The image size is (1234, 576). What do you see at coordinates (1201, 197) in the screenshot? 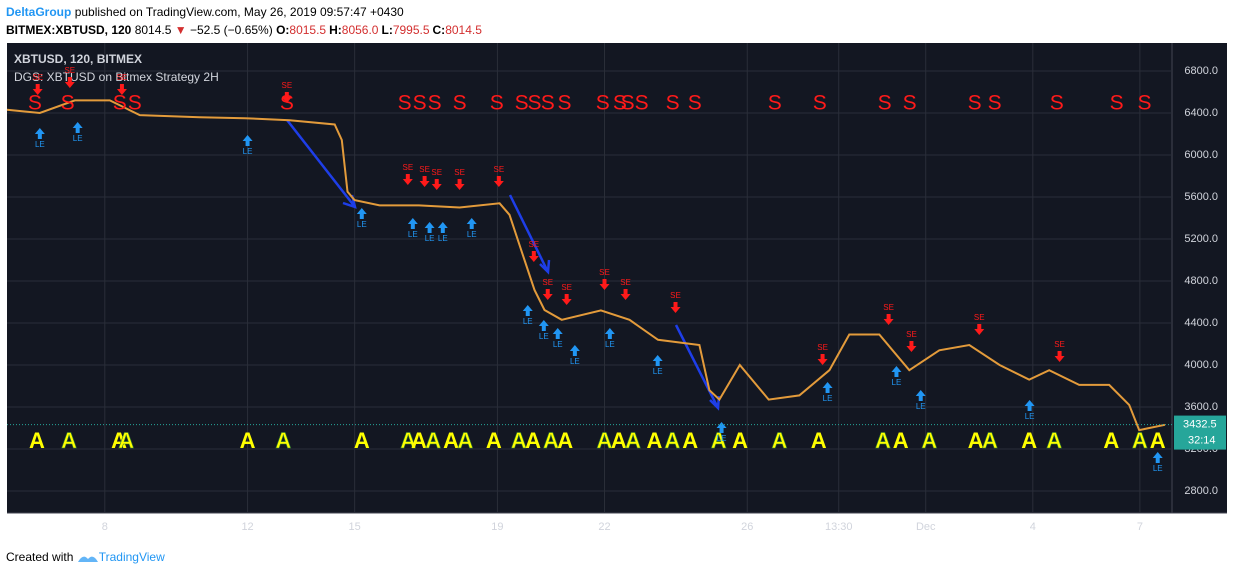
I see `y-tick-label: 5600.0` at bounding box center [1201, 197].